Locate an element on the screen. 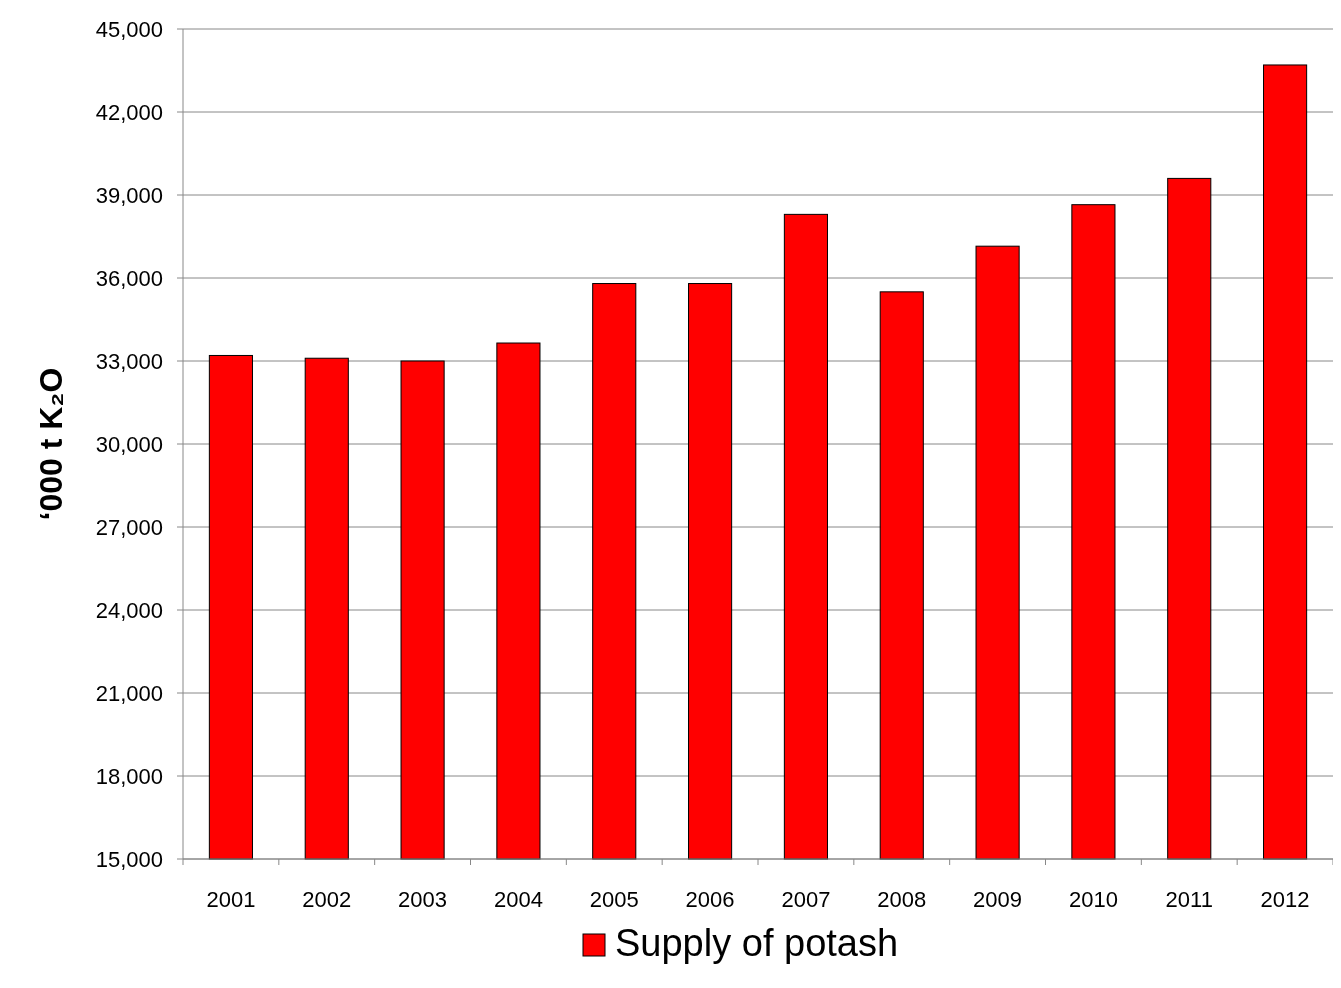 Image resolution: width=1341 pixels, height=988 pixels. y-tick-label: 39,000 is located at coordinates (129, 195).